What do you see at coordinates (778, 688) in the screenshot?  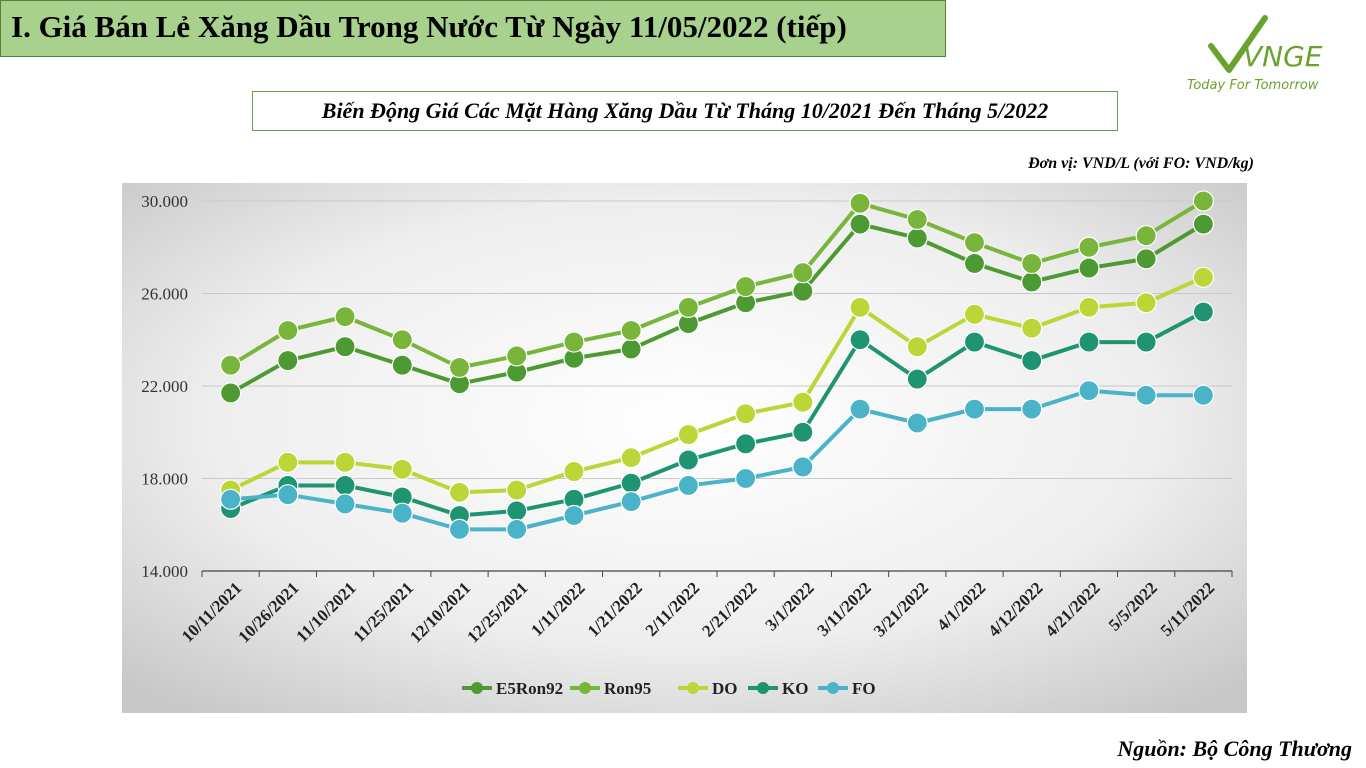 I see `legend-item-ko: KO` at bounding box center [778, 688].